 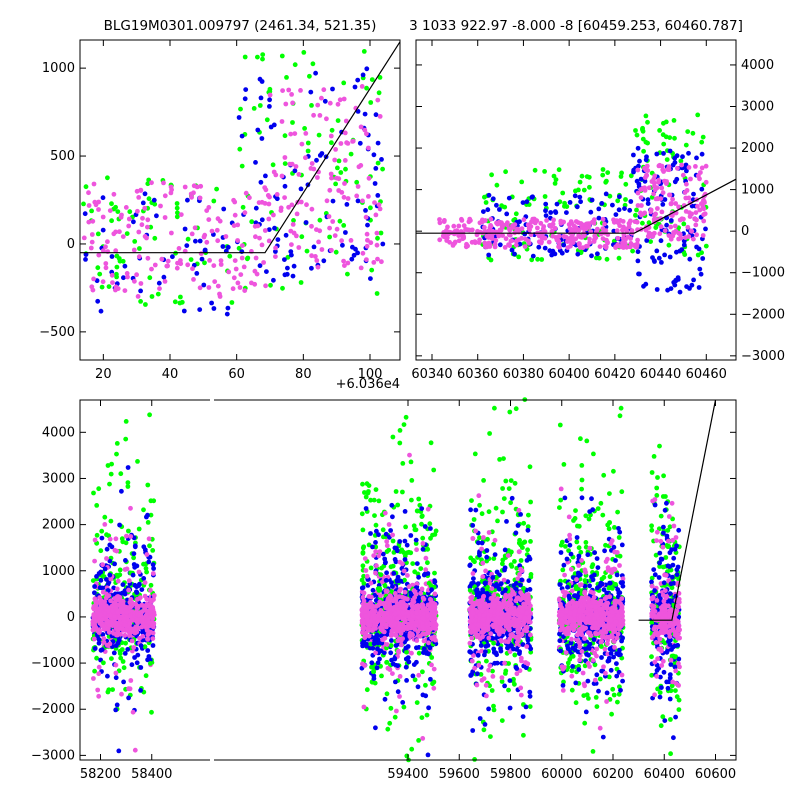 What do you see at coordinates (757, 190) in the screenshot?
I see `y-tick-label: 1000` at bounding box center [757, 190].